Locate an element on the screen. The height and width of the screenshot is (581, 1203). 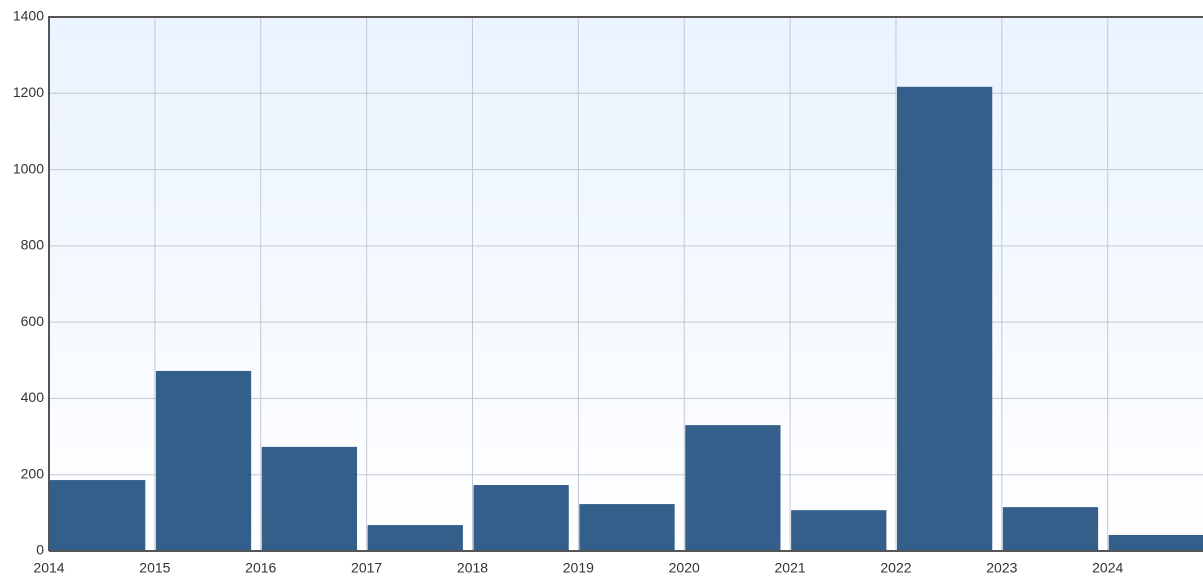
x-tick-label: 2019 is located at coordinates (578, 568).